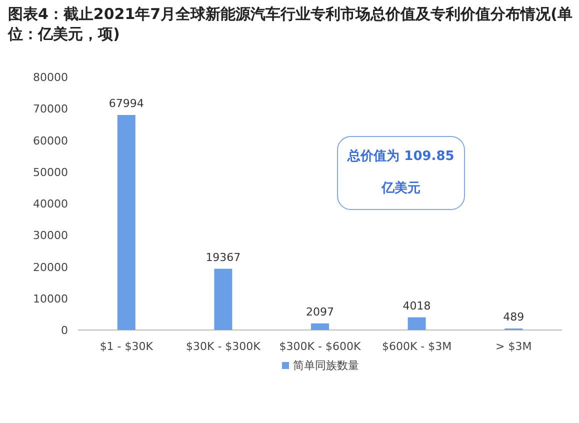  What do you see at coordinates (416, 305) in the screenshot?
I see `data-label: 4018` at bounding box center [416, 305].